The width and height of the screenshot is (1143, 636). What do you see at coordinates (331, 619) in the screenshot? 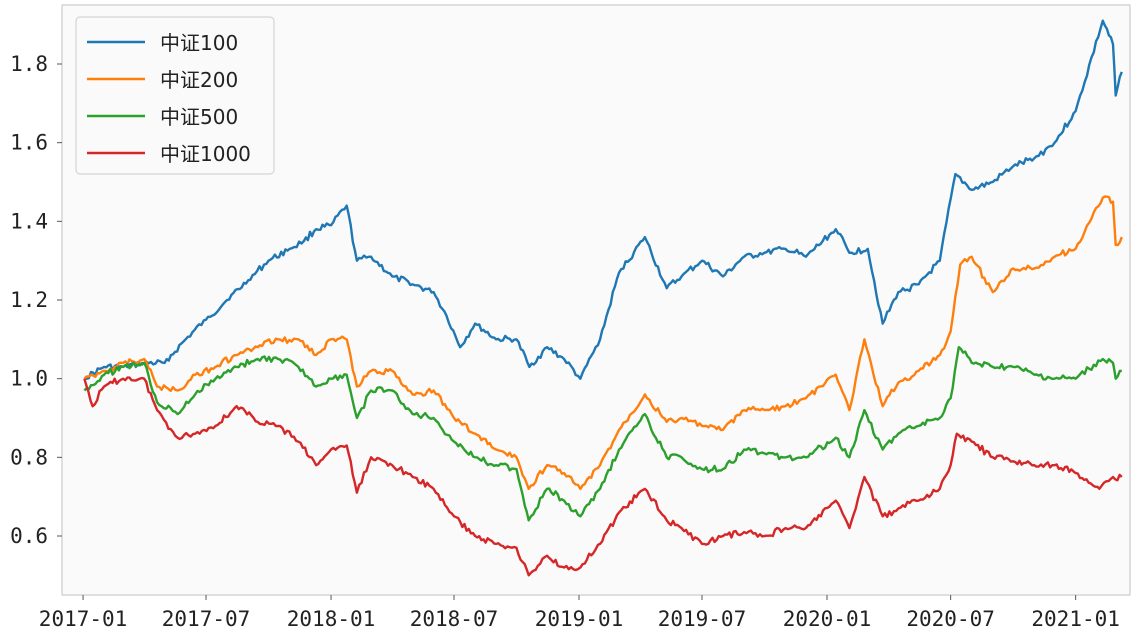
I see `x-tick-label: 2018-01` at bounding box center [331, 619].